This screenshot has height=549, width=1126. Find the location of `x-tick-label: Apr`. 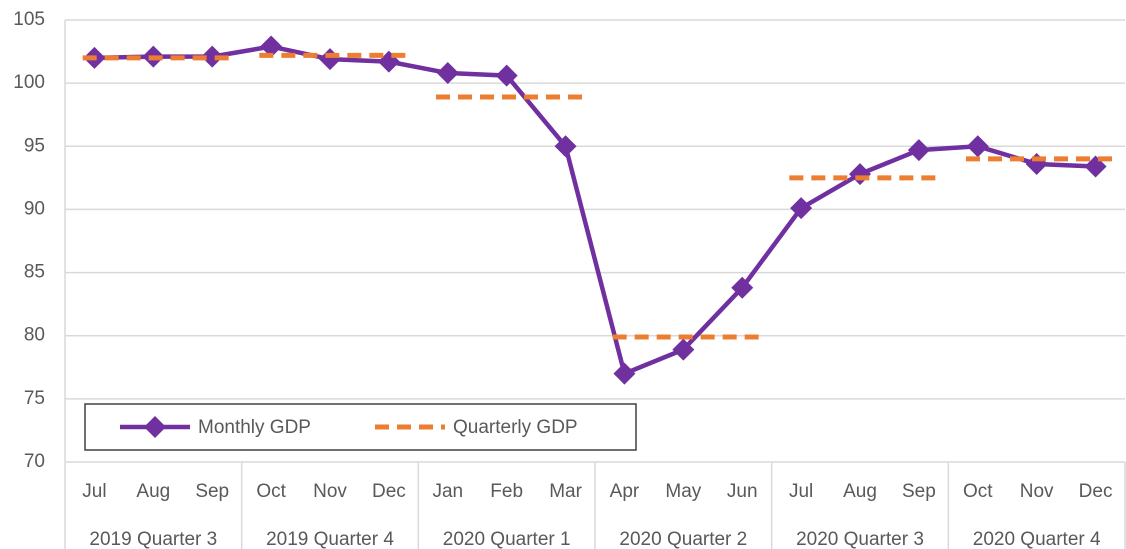

x-tick-label: Apr is located at coordinates (625, 491).